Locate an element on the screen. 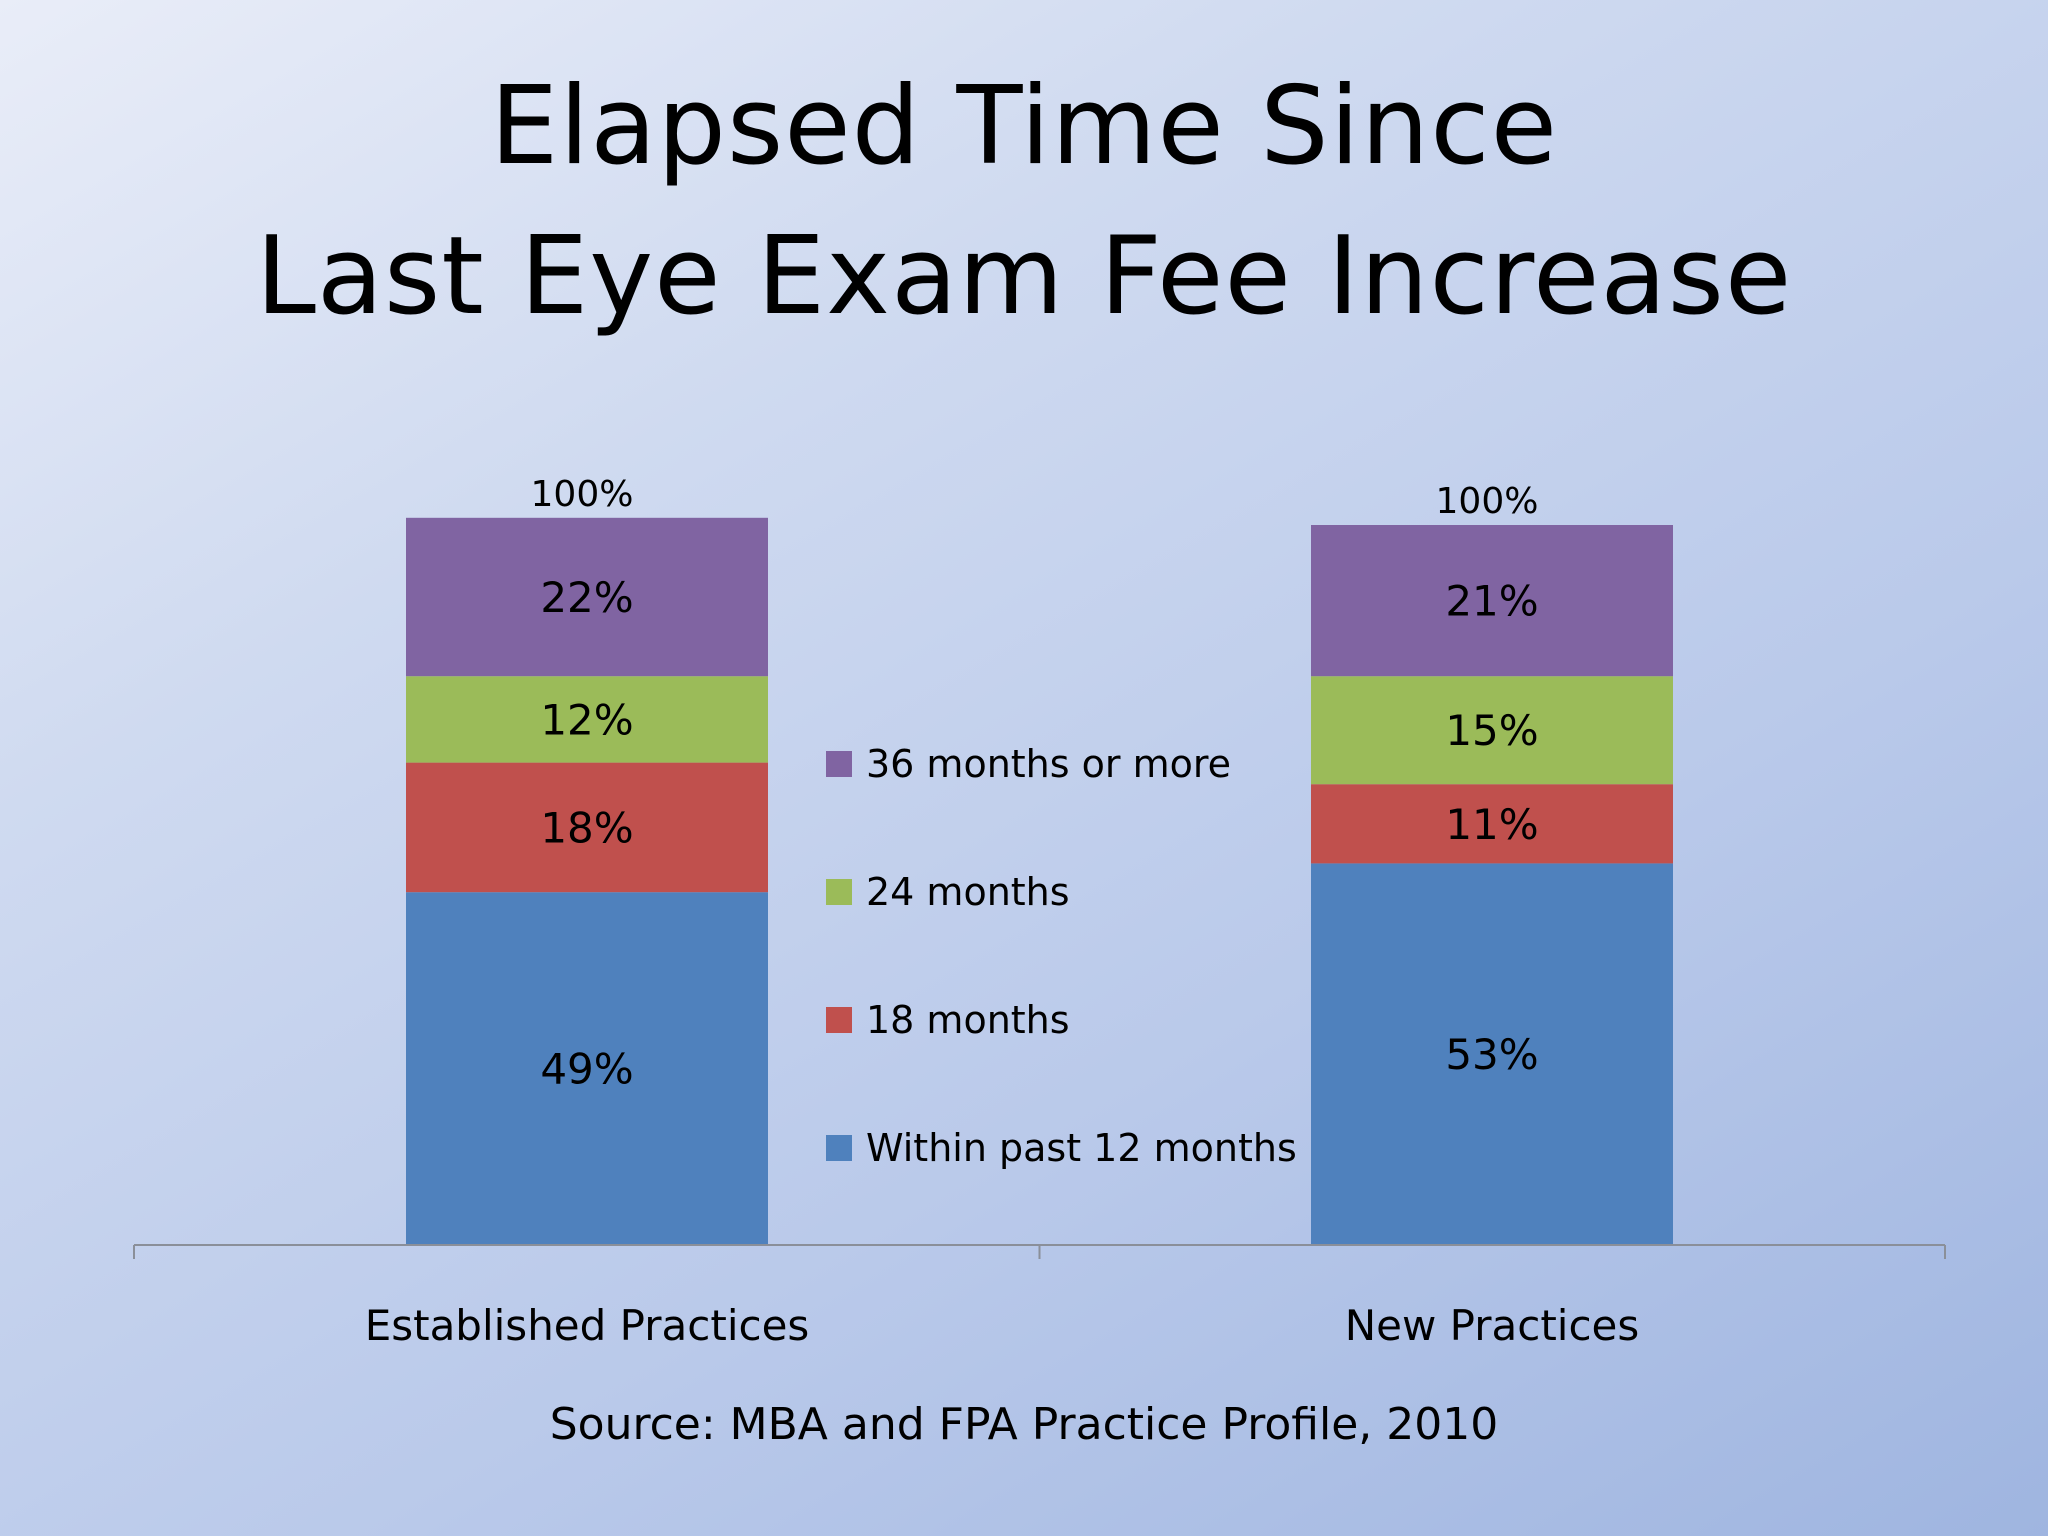  data-label-new-practices-18-months: 11% is located at coordinates (1491, 824).